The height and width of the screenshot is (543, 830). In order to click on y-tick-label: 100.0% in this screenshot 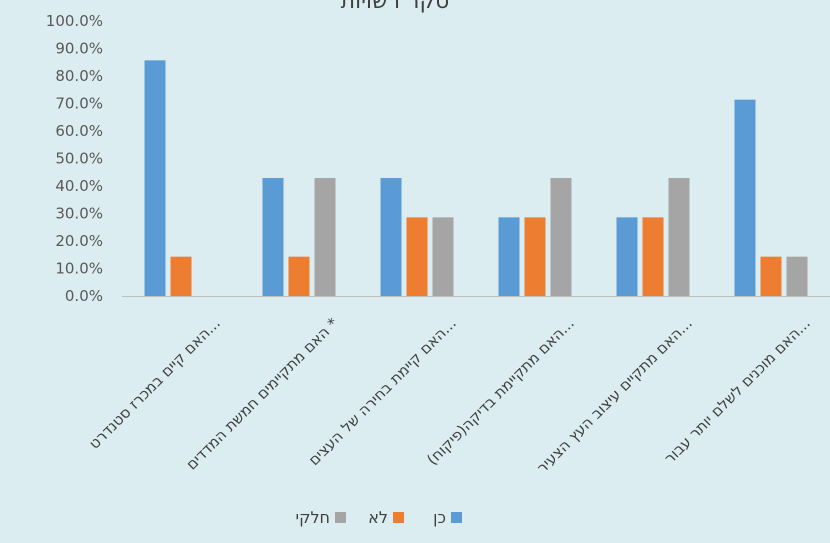, I will do `click(74, 21)`.